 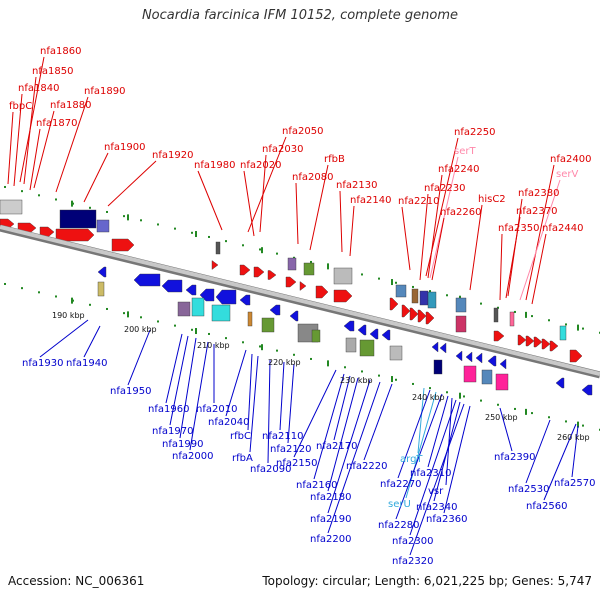 I want to click on bottom-gene-label: vsr, so click(x=436, y=491).